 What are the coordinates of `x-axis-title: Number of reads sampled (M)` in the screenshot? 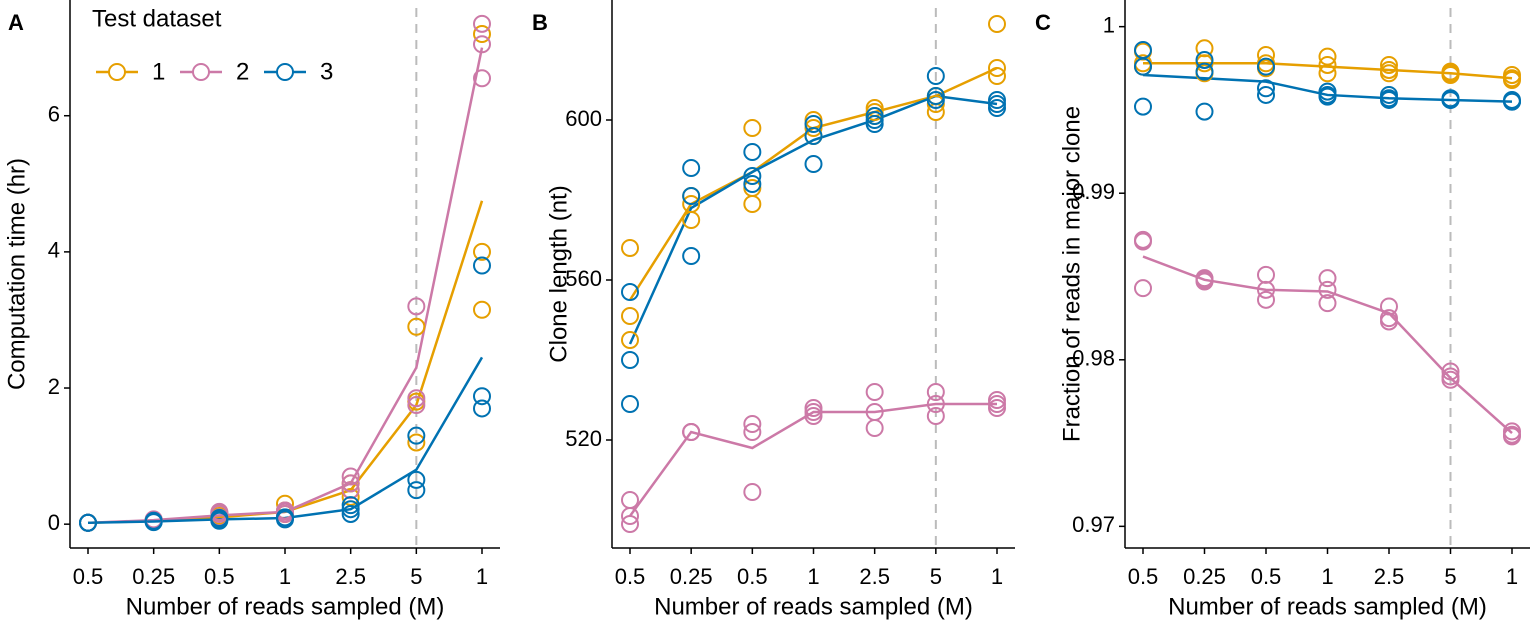 It's located at (1327, 606).